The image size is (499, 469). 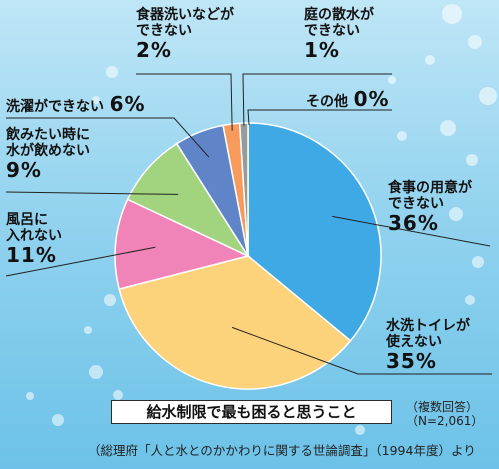 What do you see at coordinates (92, 193) in the screenshot?
I see `leader-line-drink` at bounding box center [92, 193].